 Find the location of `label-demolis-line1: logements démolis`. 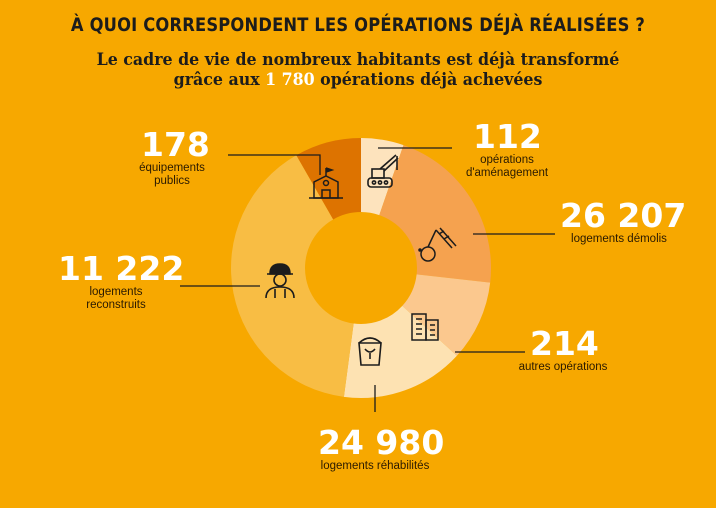

label-demolis-line1: logements démolis is located at coordinates (619, 239).